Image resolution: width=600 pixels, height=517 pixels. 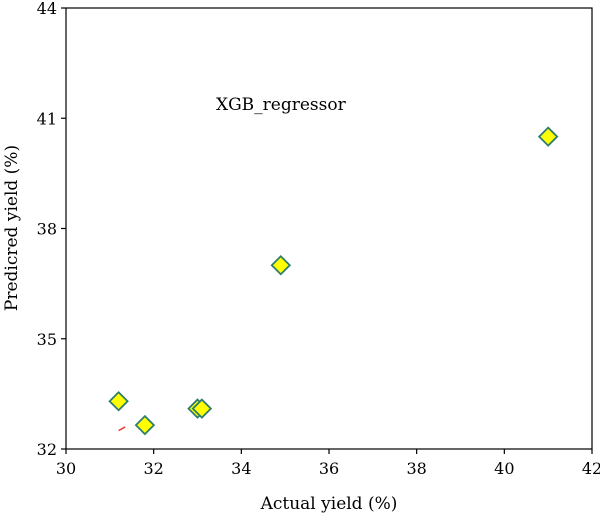 I want to click on y-axis-ticks: 32 35 38 41 44, so click(x=51, y=229).